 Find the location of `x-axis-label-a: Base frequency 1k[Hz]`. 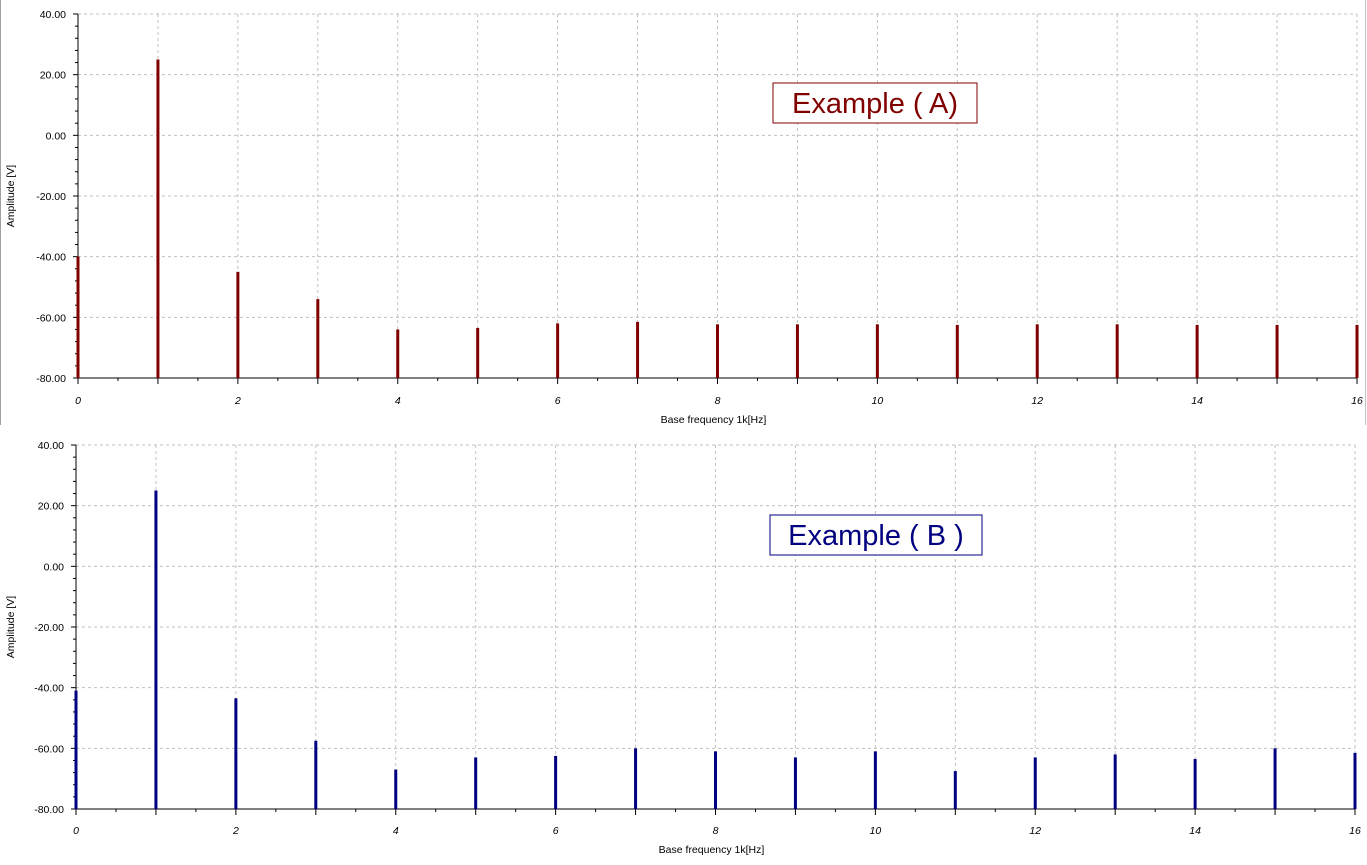

x-axis-label-a: Base frequency 1k[Hz] is located at coordinates (714, 420).